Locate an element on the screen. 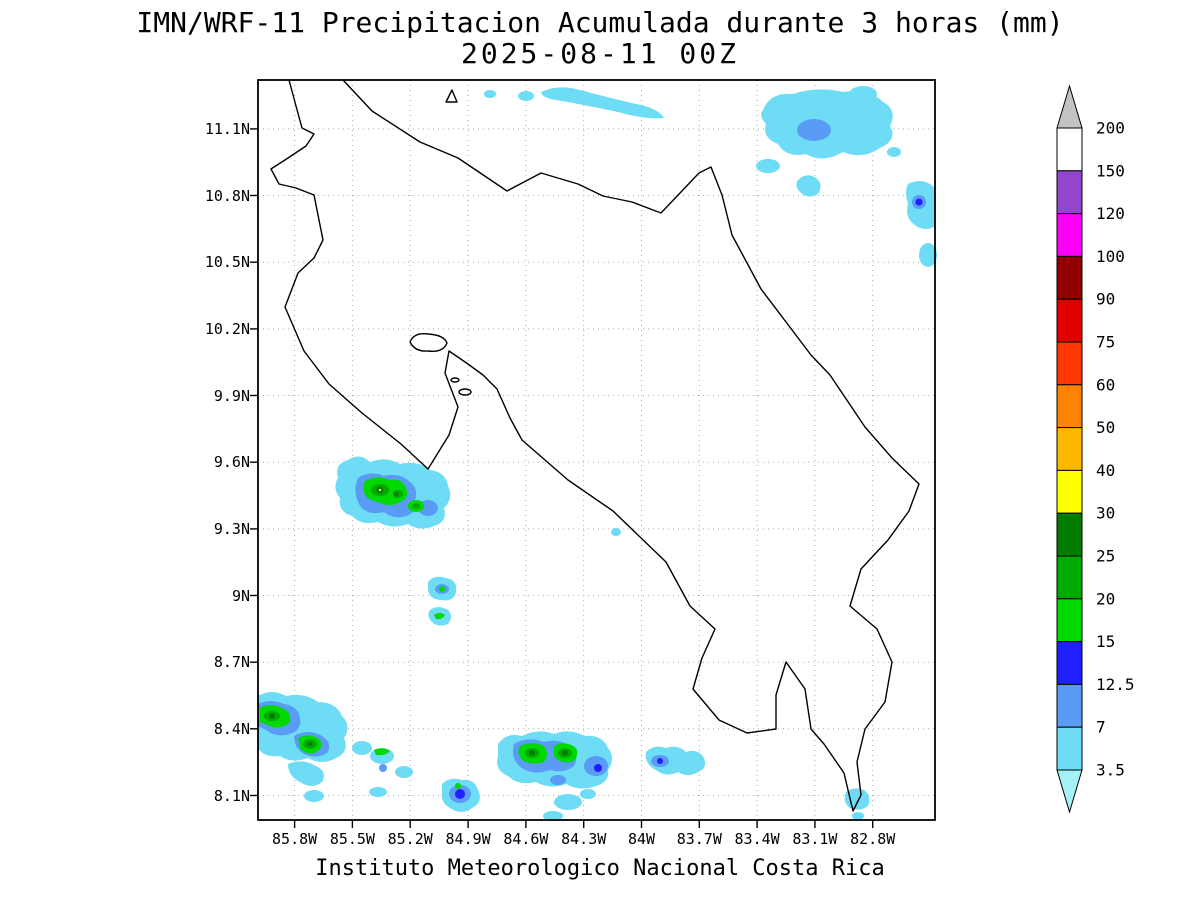 The width and height of the screenshot is (1200, 900). precip-cell-south-scatter is located at coordinates (382, 769).